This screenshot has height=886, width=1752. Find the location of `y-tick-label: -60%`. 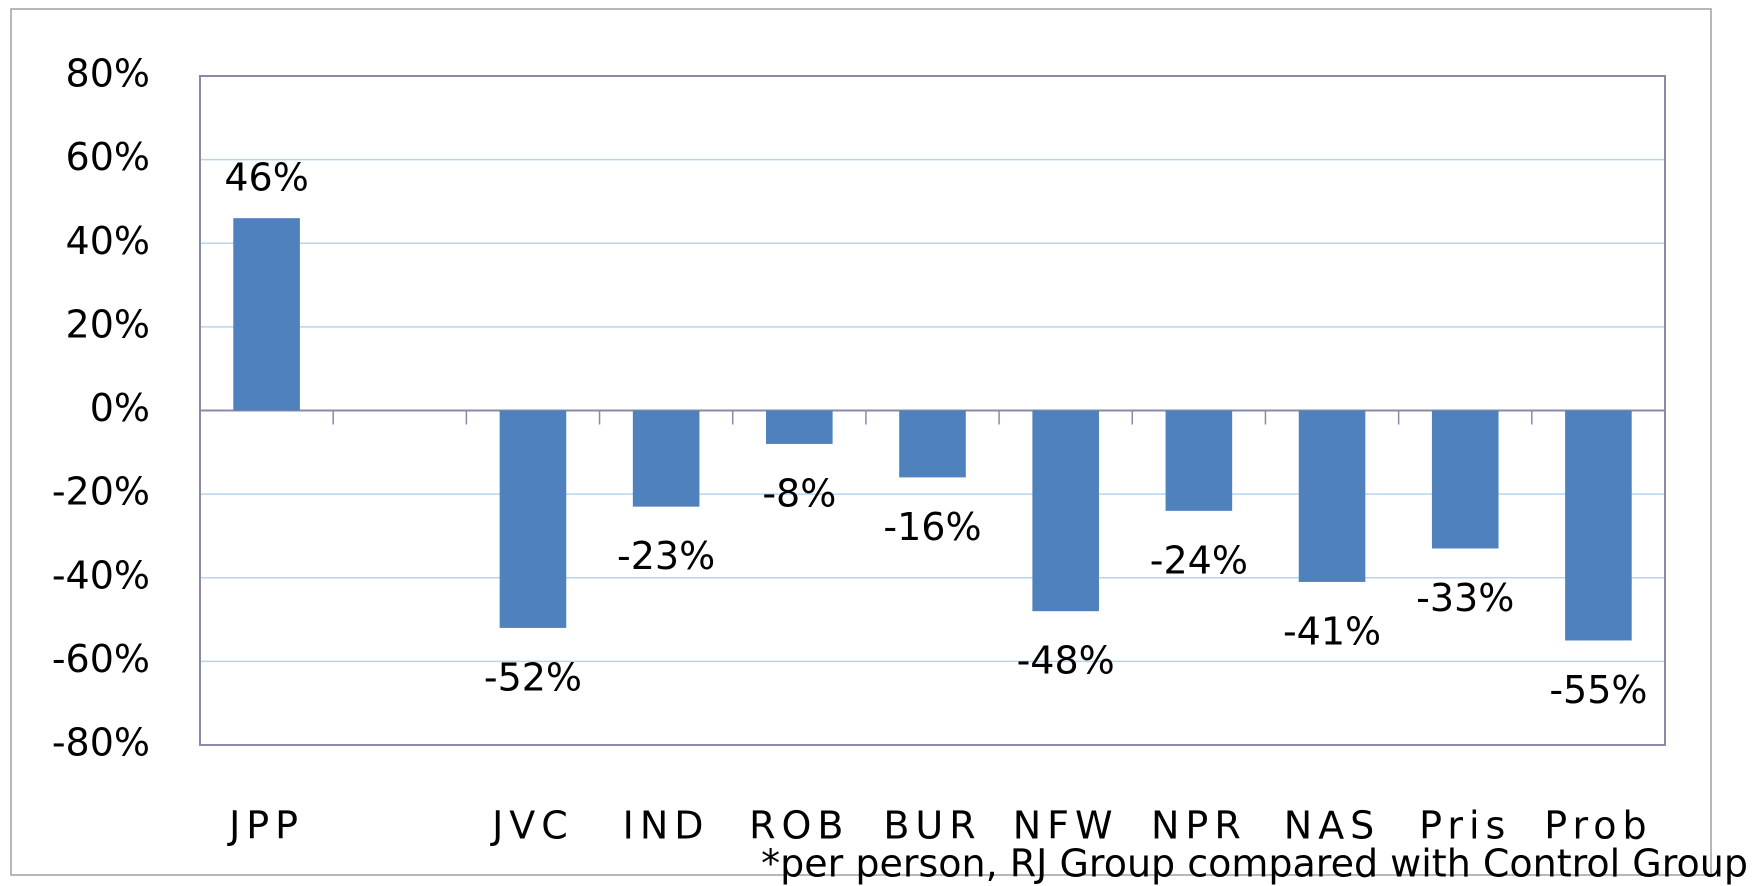

y-tick-label: -60% is located at coordinates (101, 659).